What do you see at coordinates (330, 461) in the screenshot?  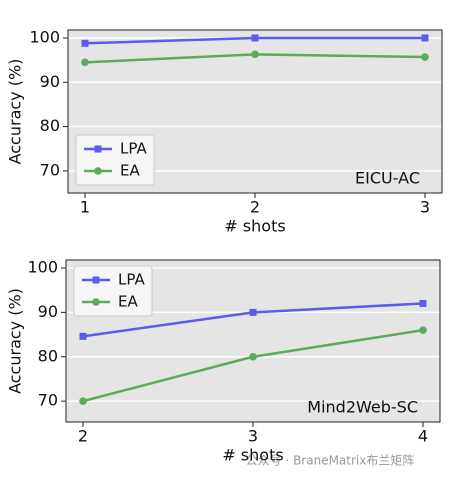 I see `watermark: 公众号 · BraneMatrix布兰矩阵` at bounding box center [330, 461].